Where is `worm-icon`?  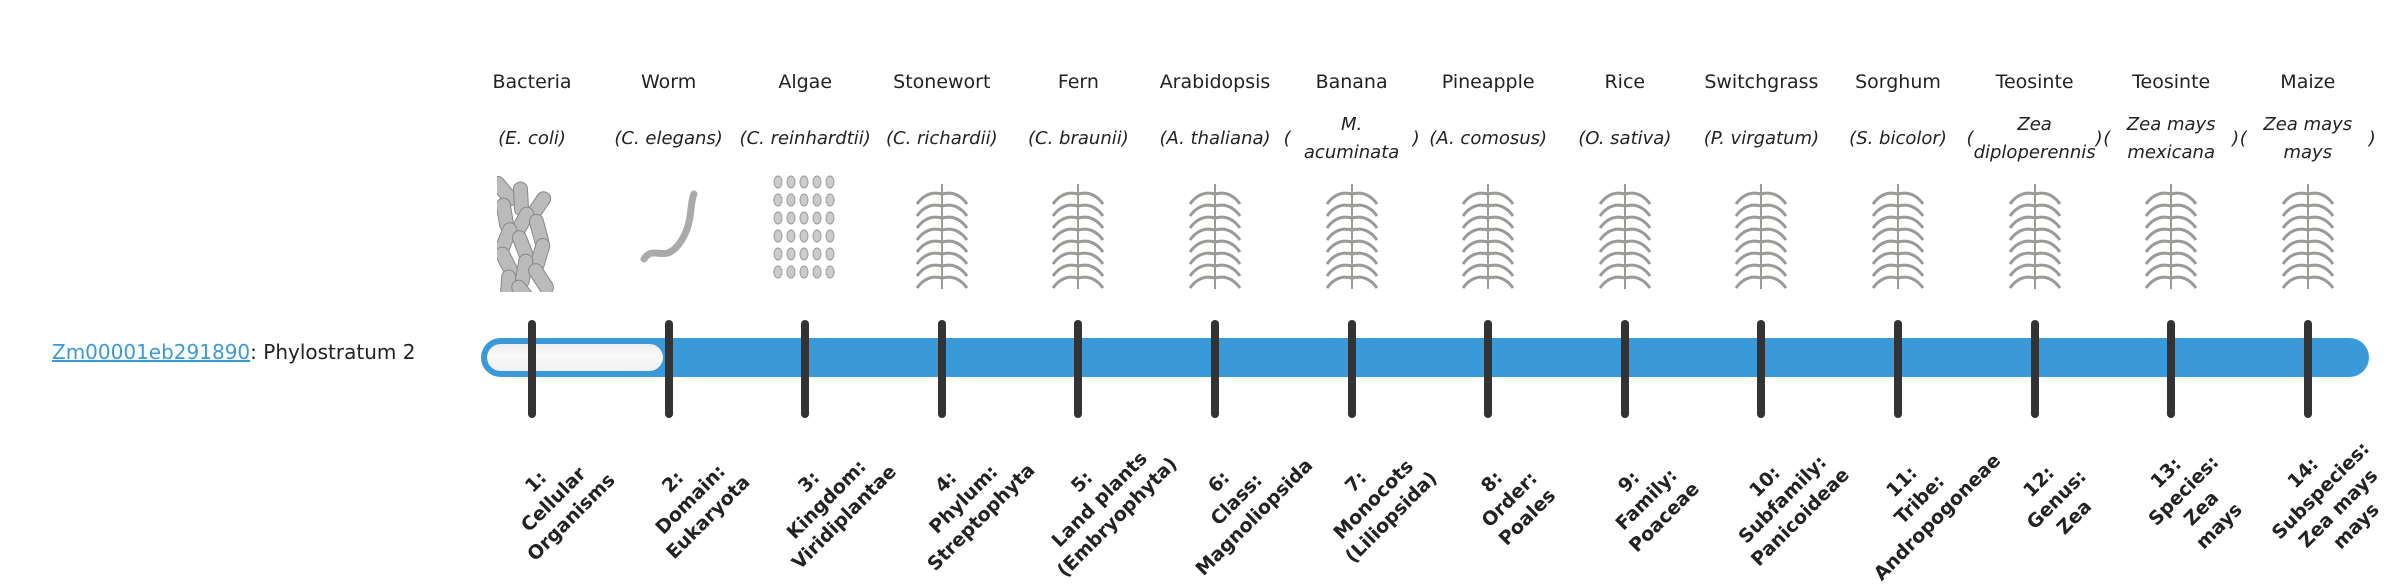
worm-icon is located at coordinates (669, 234).